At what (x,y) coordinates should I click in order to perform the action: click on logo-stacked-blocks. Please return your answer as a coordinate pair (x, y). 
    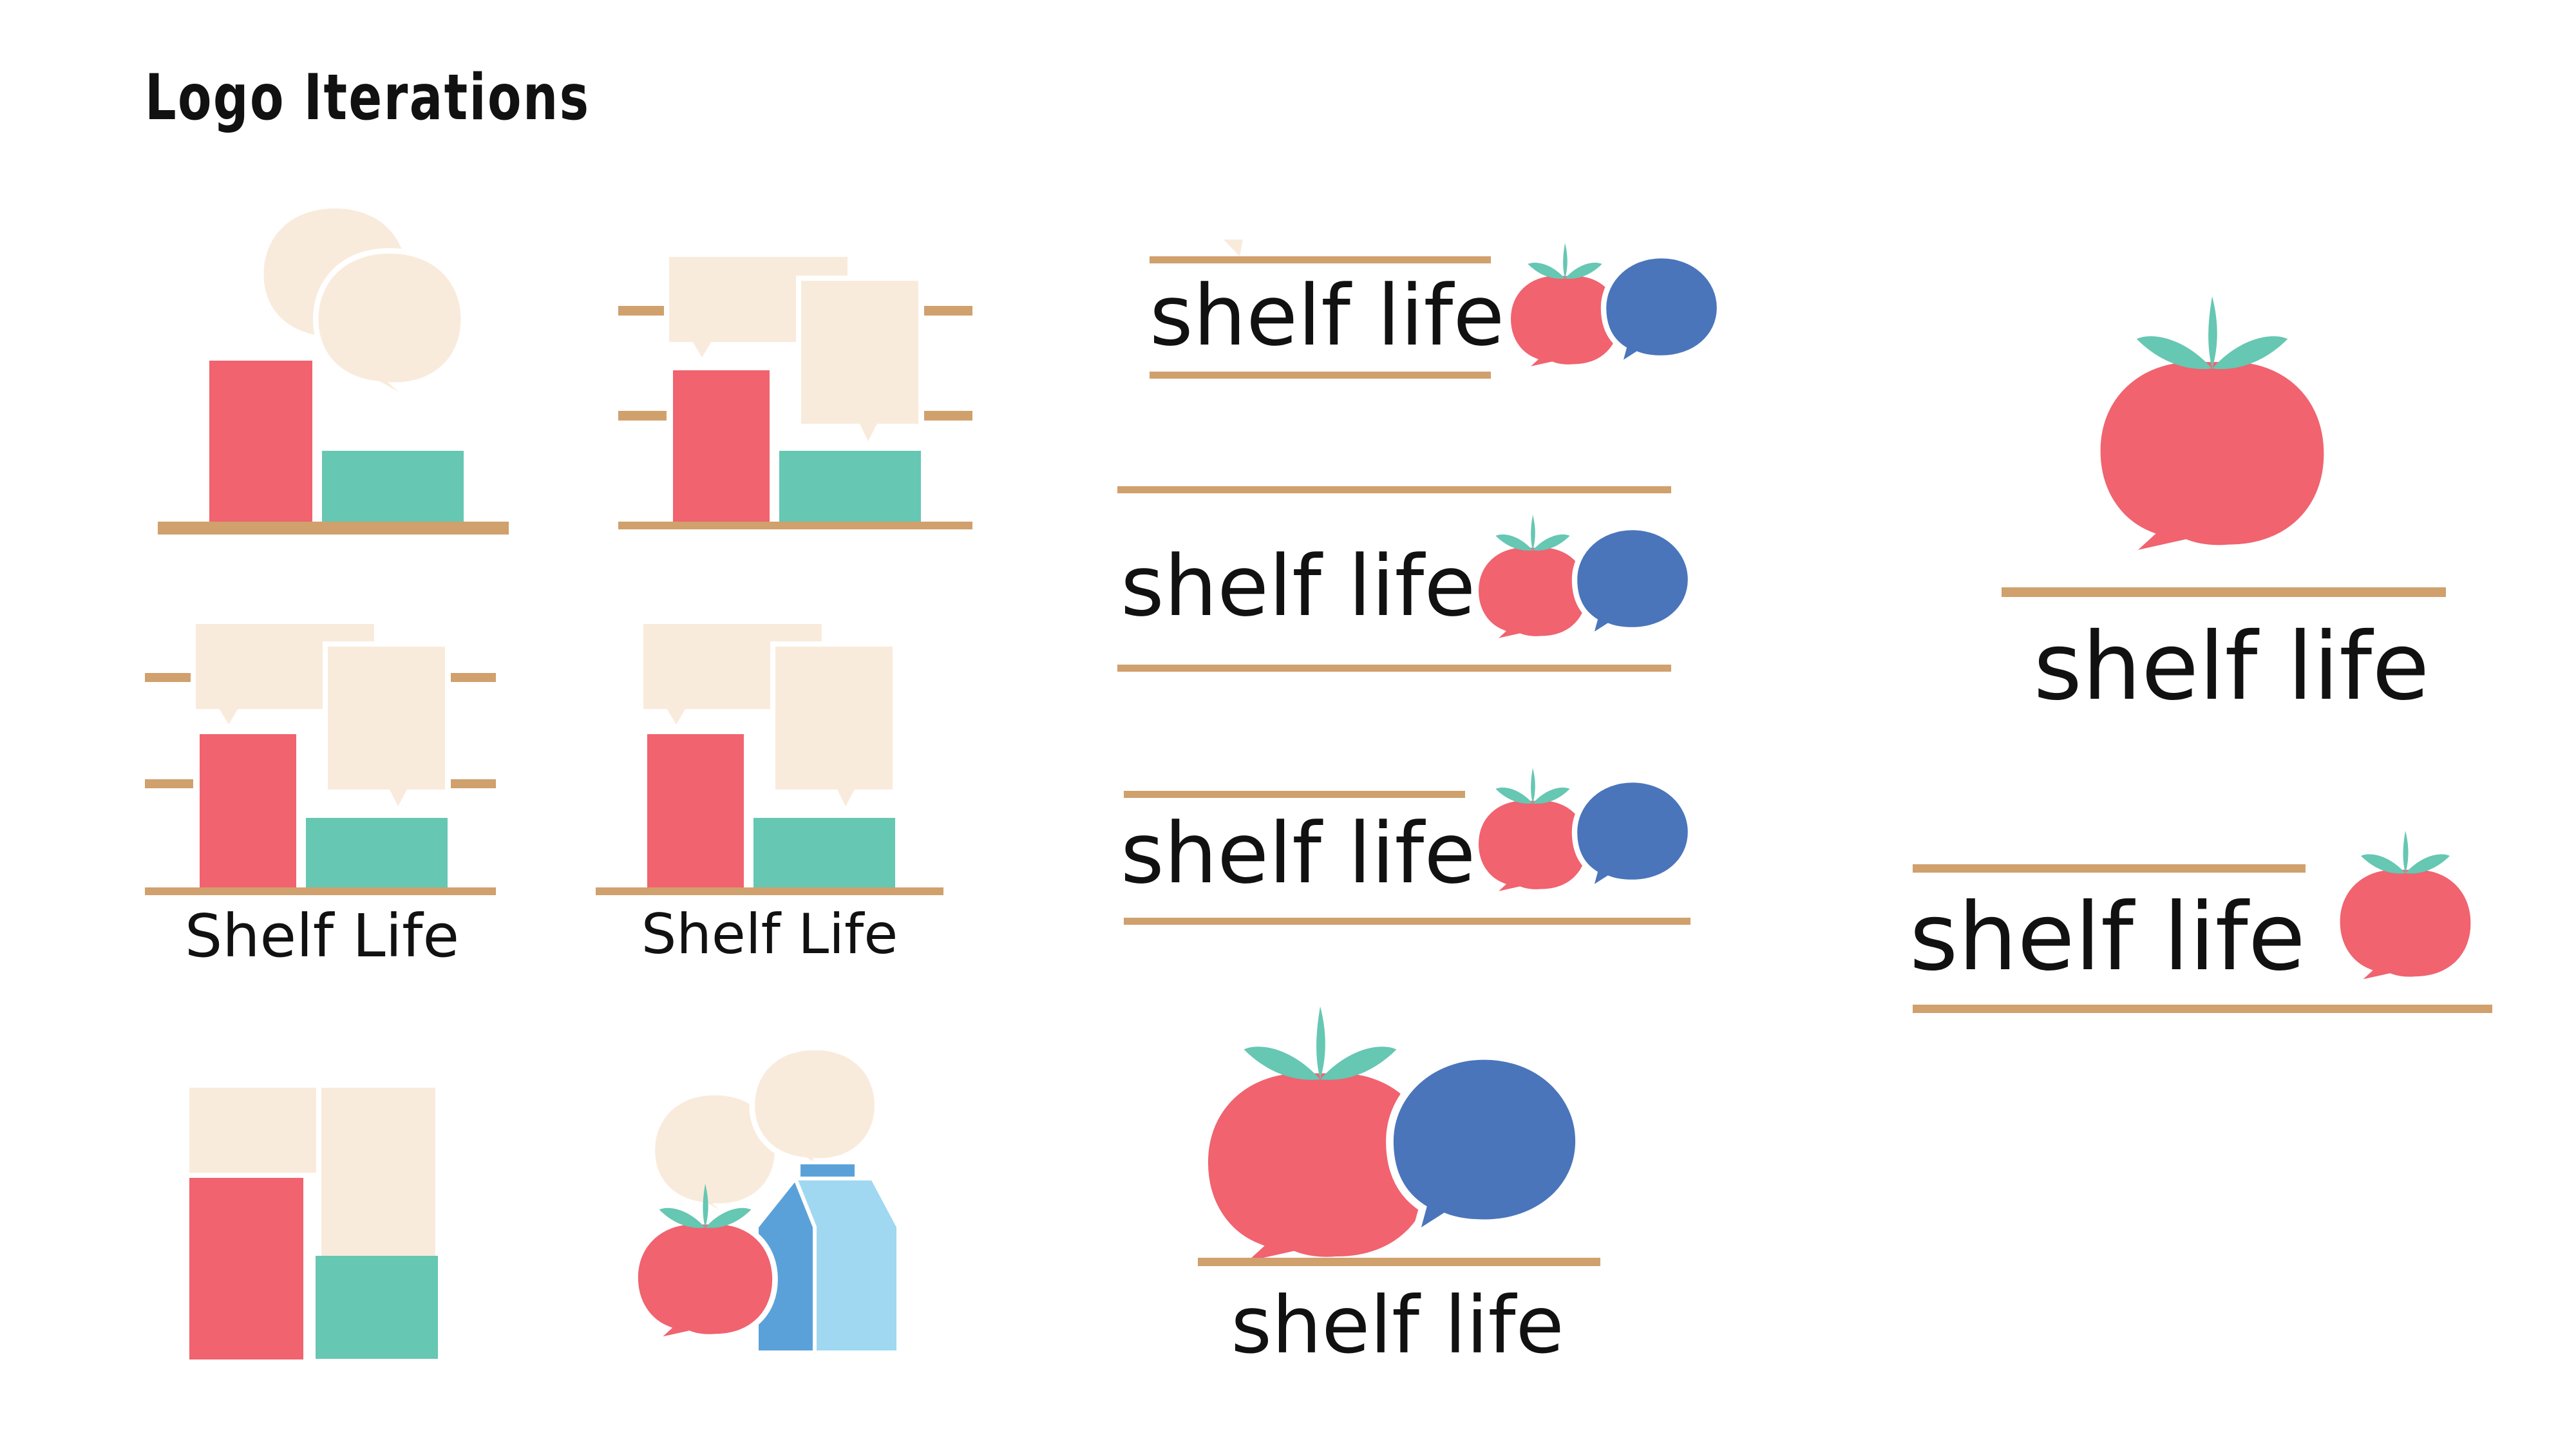
    Looking at the image, I should click on (312, 1224).